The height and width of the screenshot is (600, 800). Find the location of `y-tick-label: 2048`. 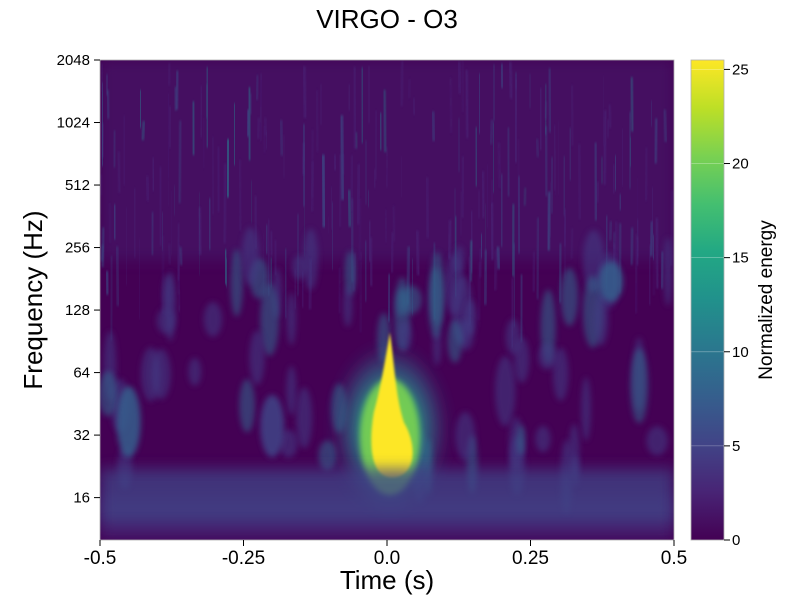

y-tick-label: 2048 is located at coordinates (73, 60).